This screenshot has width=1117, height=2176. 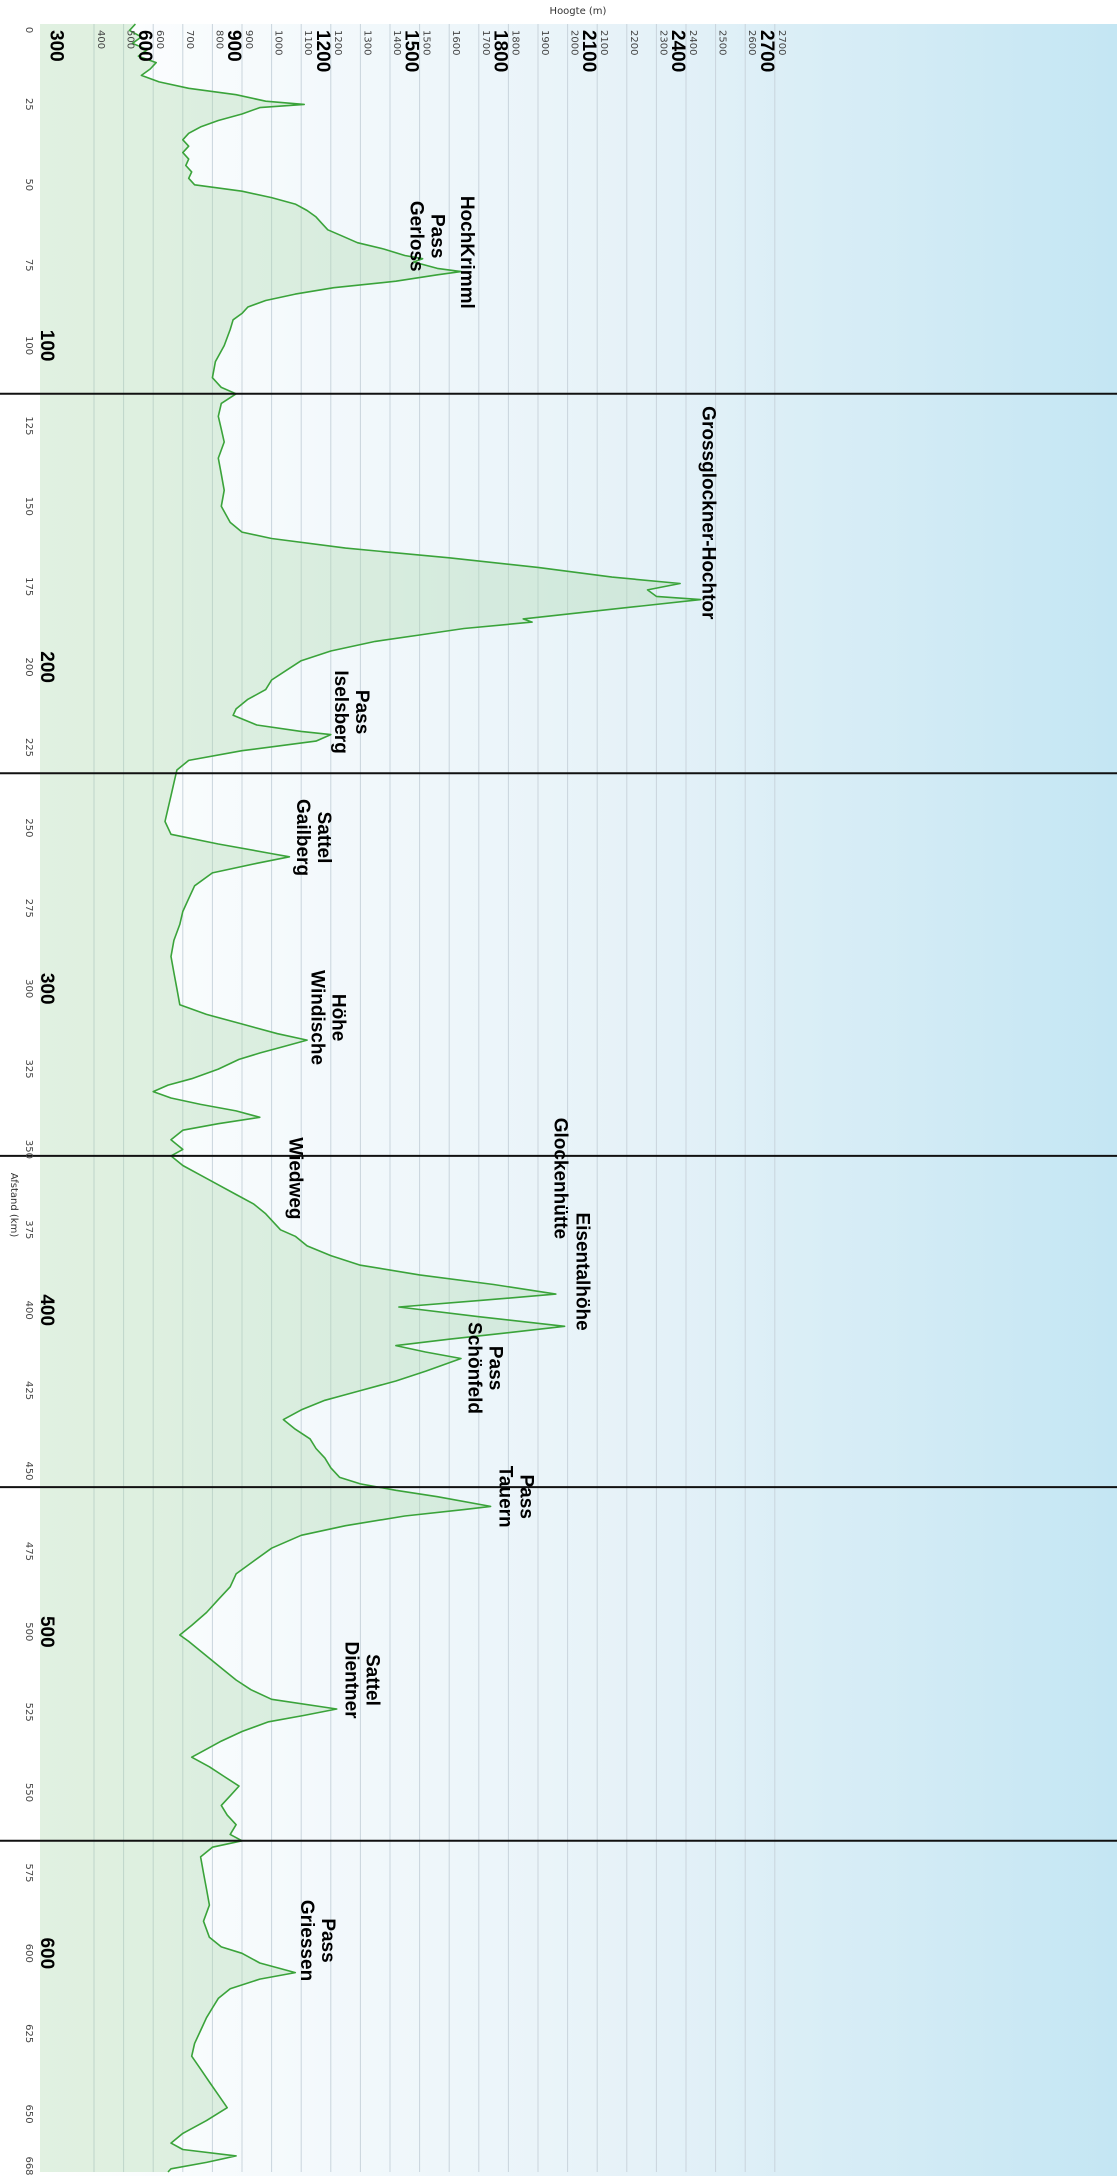 I want to click on distance-tick-425: 425, so click(x=28, y=1390).